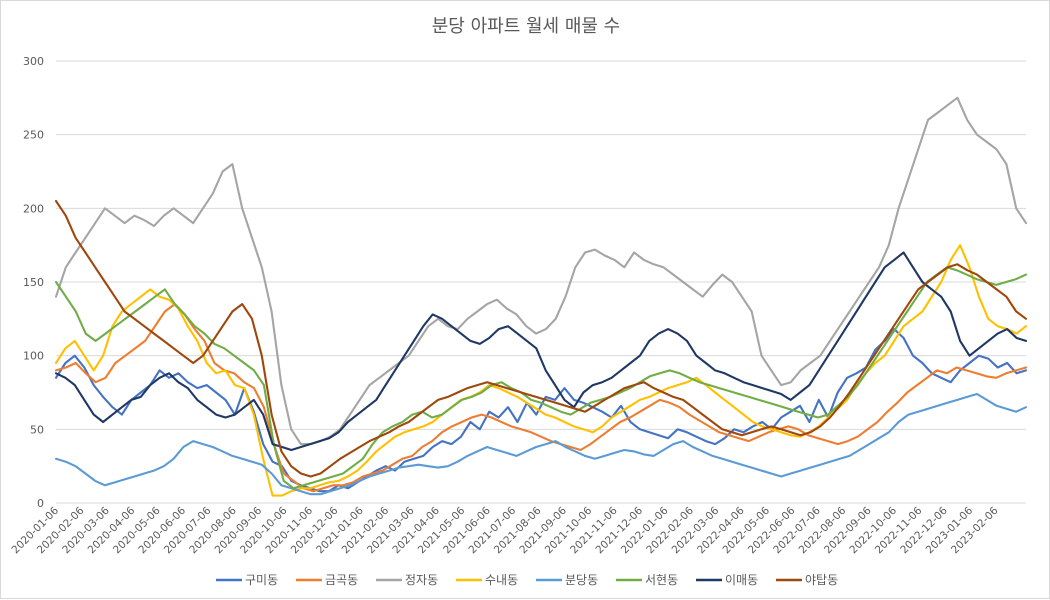  I want to click on legend-label: 구미동, so click(261, 580).